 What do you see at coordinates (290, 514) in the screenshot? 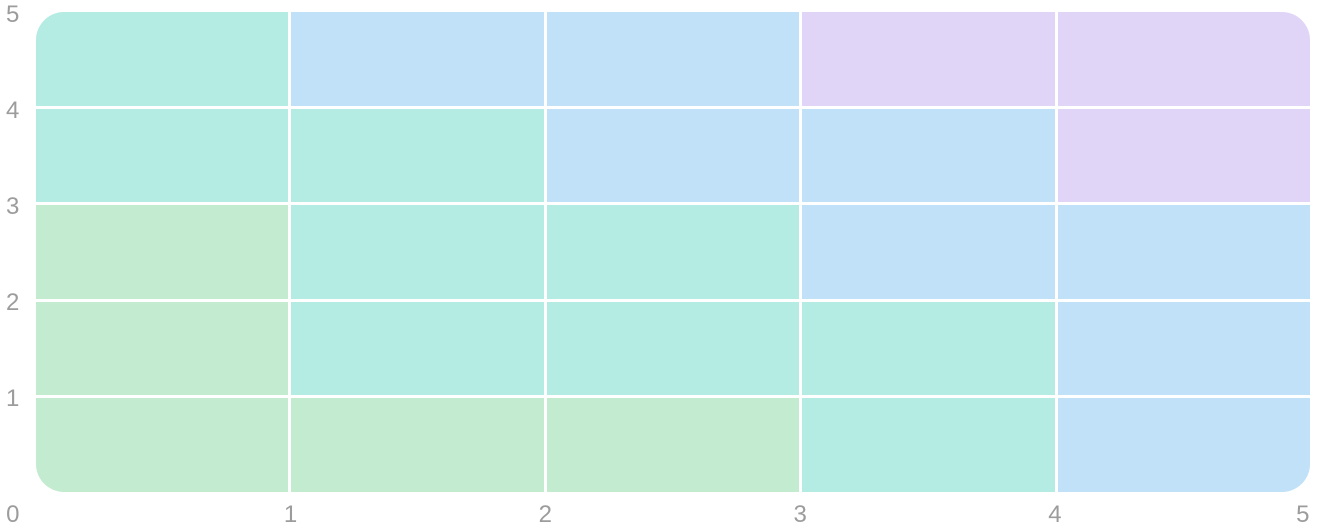
I see `x-axis-tick-label: 1` at bounding box center [290, 514].